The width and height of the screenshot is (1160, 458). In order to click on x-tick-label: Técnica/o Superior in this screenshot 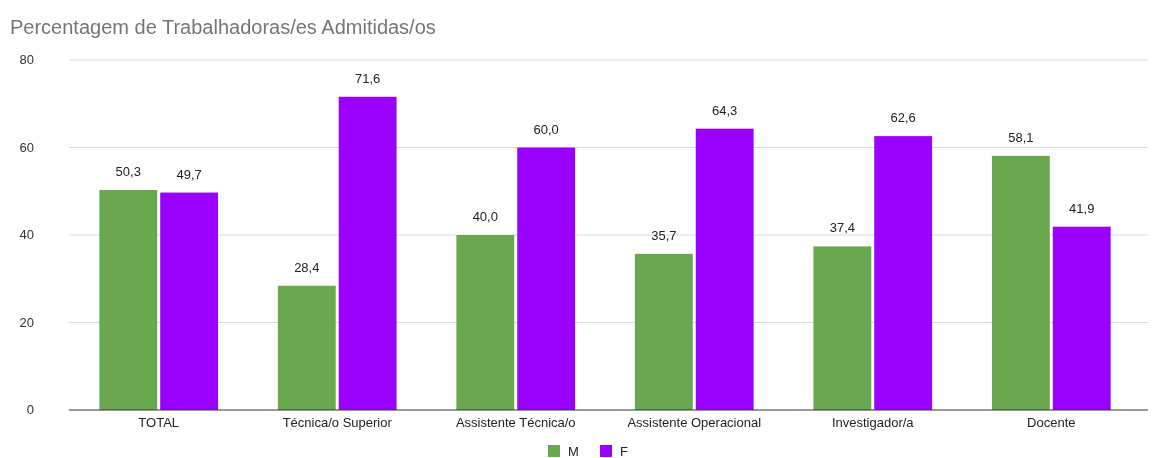, I will do `click(337, 422)`.